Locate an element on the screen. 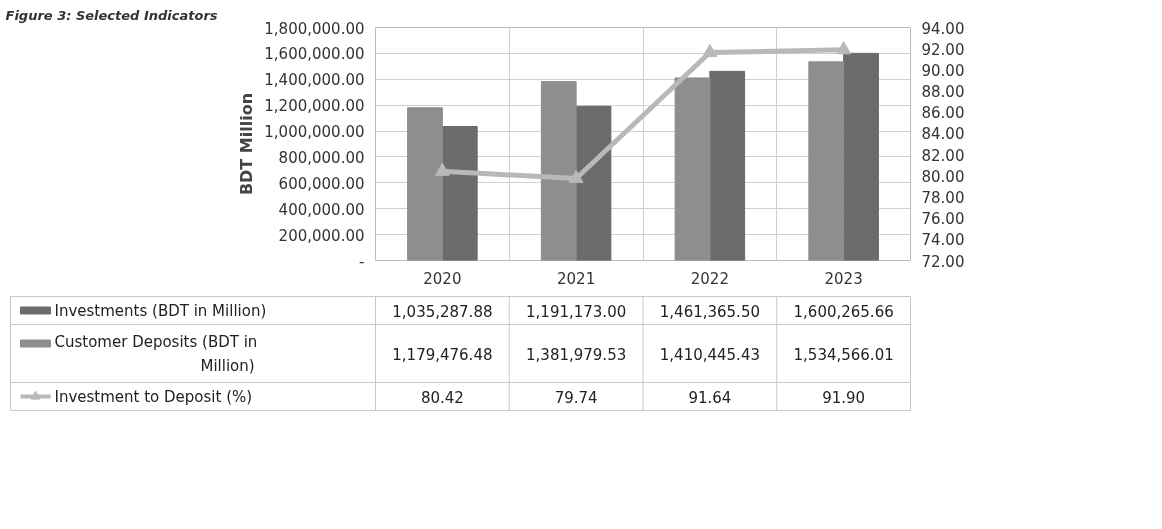 The image size is (1162, 529). y-tick-label: 1,200,000.00 is located at coordinates (314, 106).